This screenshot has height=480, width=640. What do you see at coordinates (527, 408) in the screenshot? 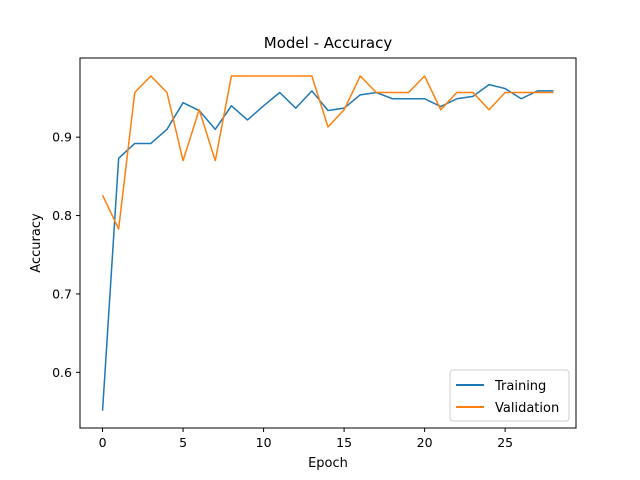
I see `legend-label-validation: Validation` at bounding box center [527, 408].